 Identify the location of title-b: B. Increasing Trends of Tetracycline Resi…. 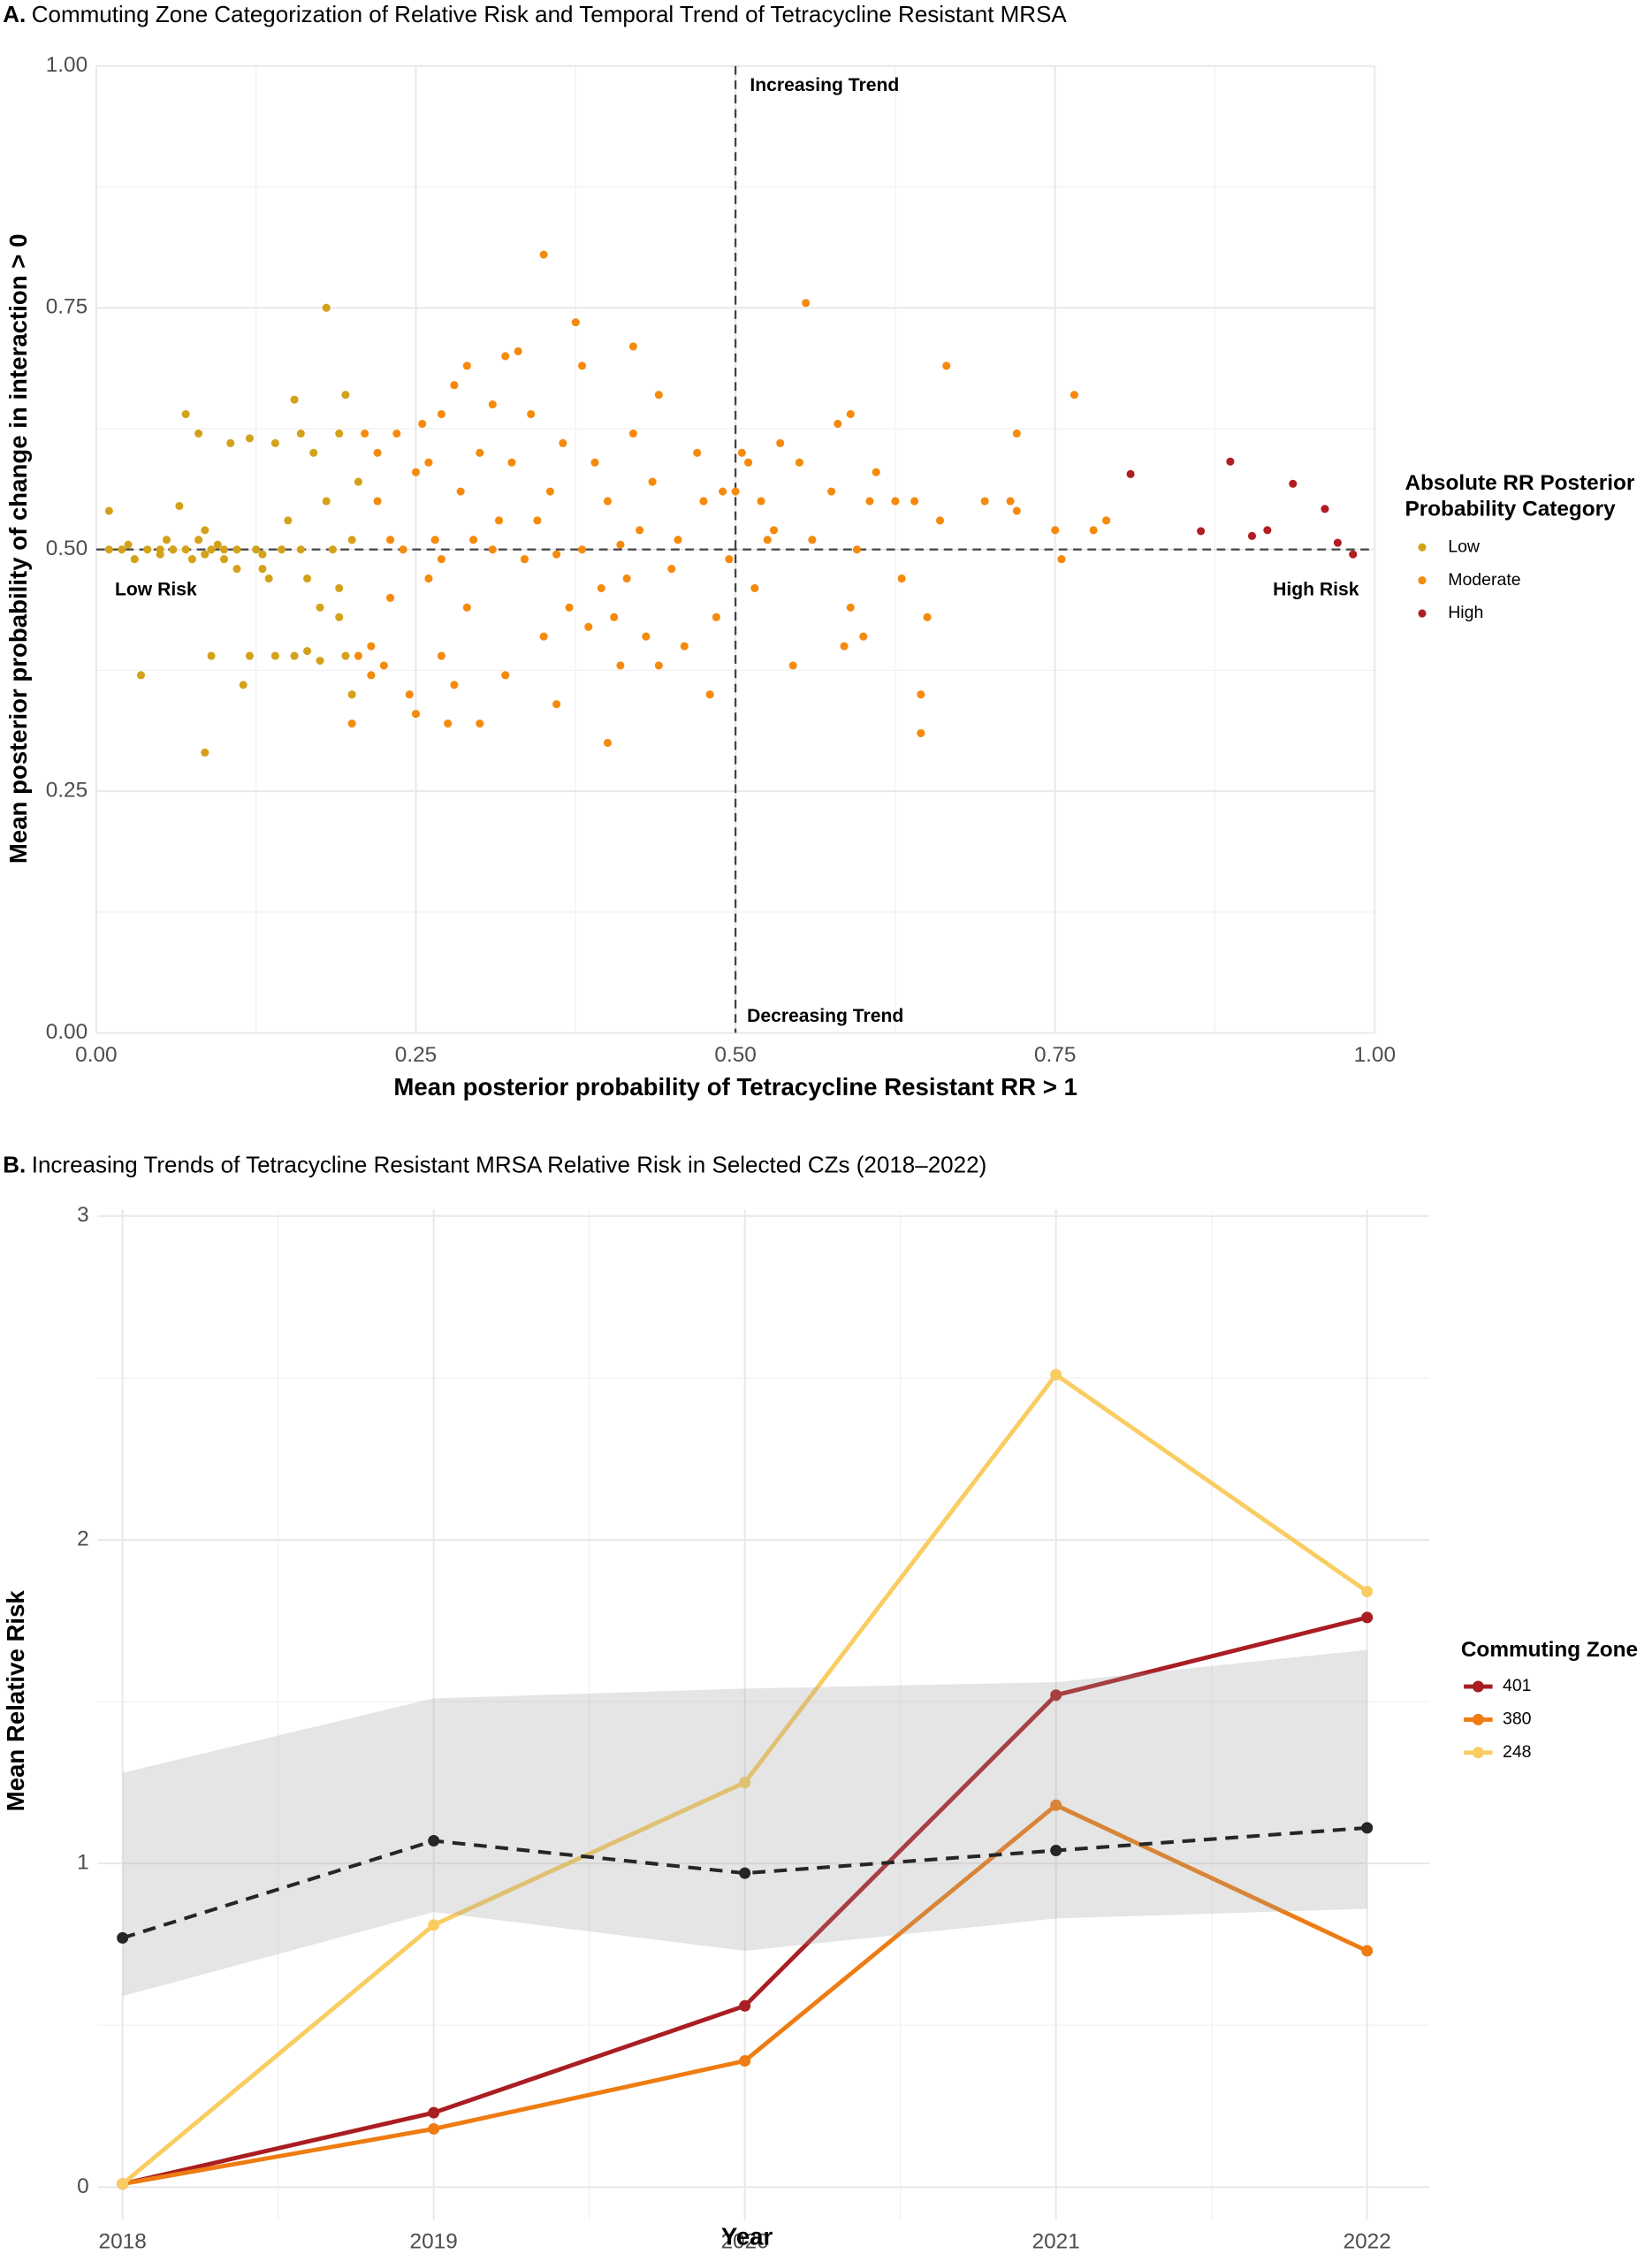
(495, 1165).